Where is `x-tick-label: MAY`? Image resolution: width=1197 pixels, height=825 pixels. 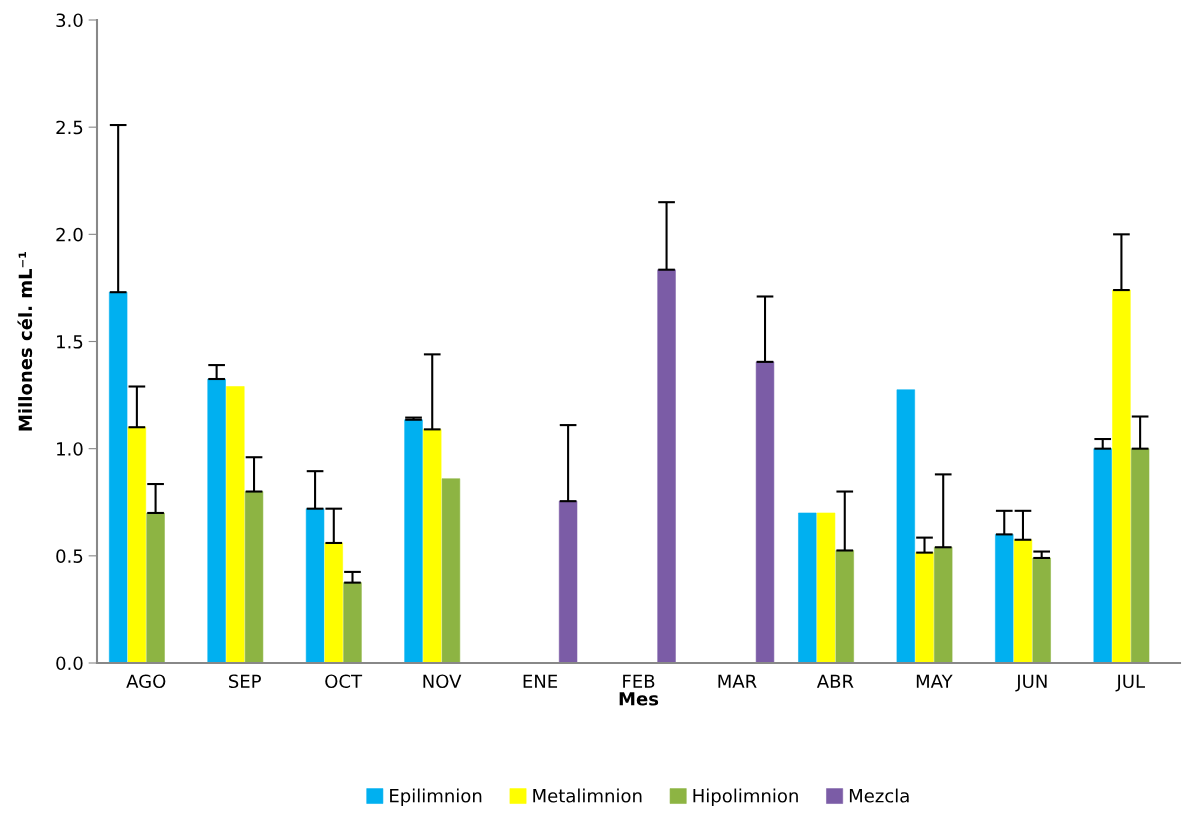
x-tick-label: MAY is located at coordinates (934, 681).